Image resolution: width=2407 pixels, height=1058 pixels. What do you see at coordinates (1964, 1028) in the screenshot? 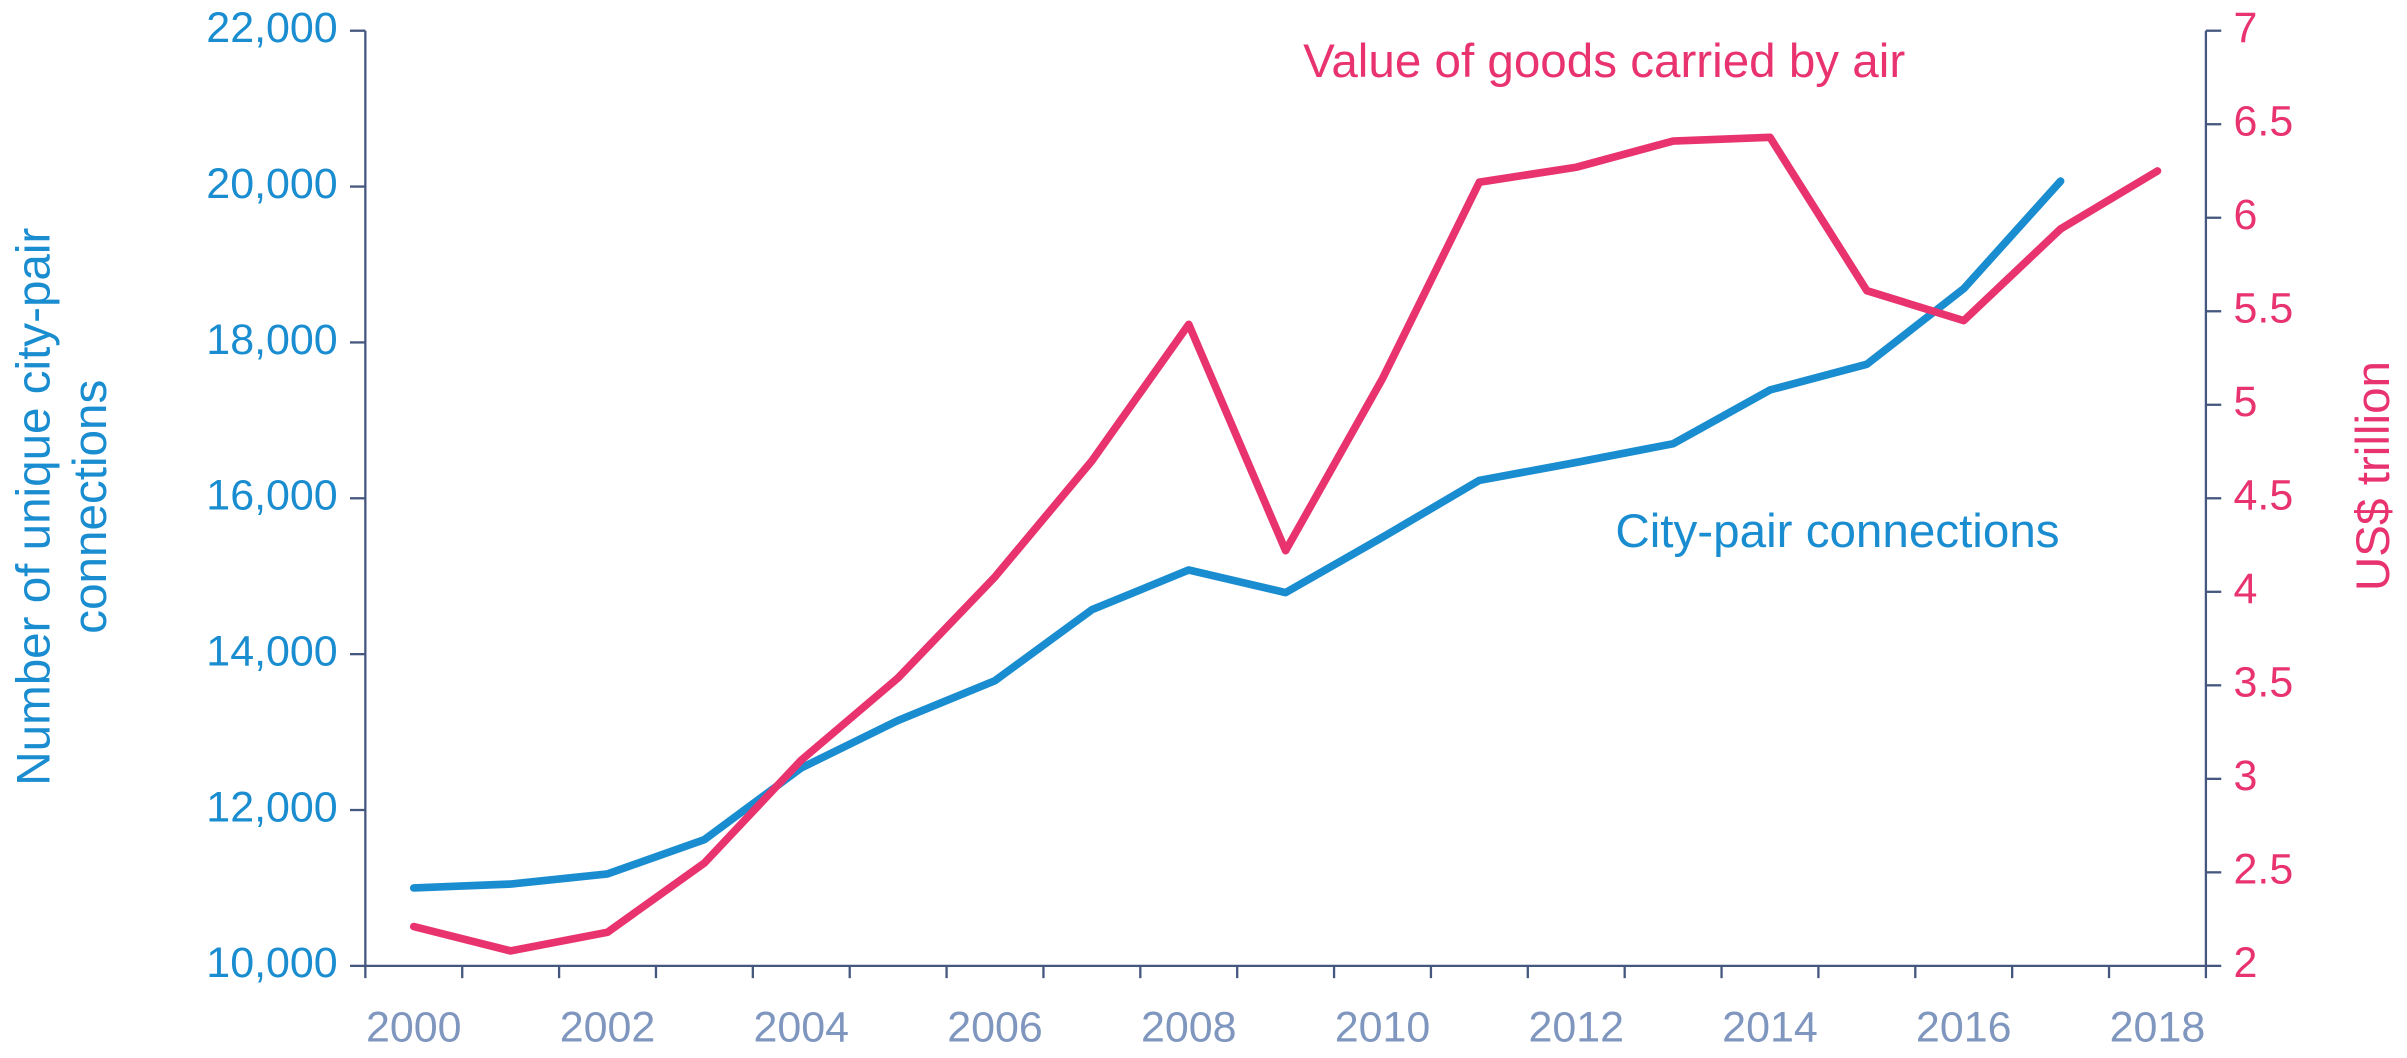
I see `x-tick-label: 2016` at bounding box center [1964, 1028].